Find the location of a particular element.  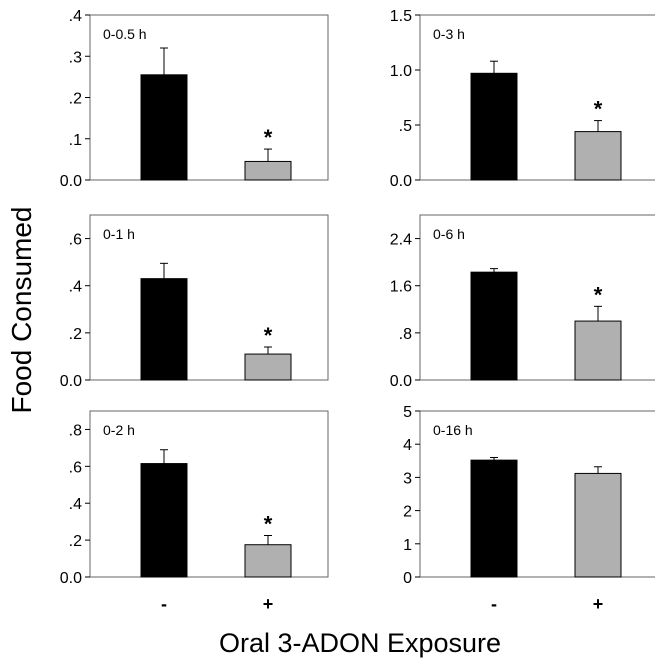

panel-4-ytick-label: 0.0 is located at coordinates (401, 381).